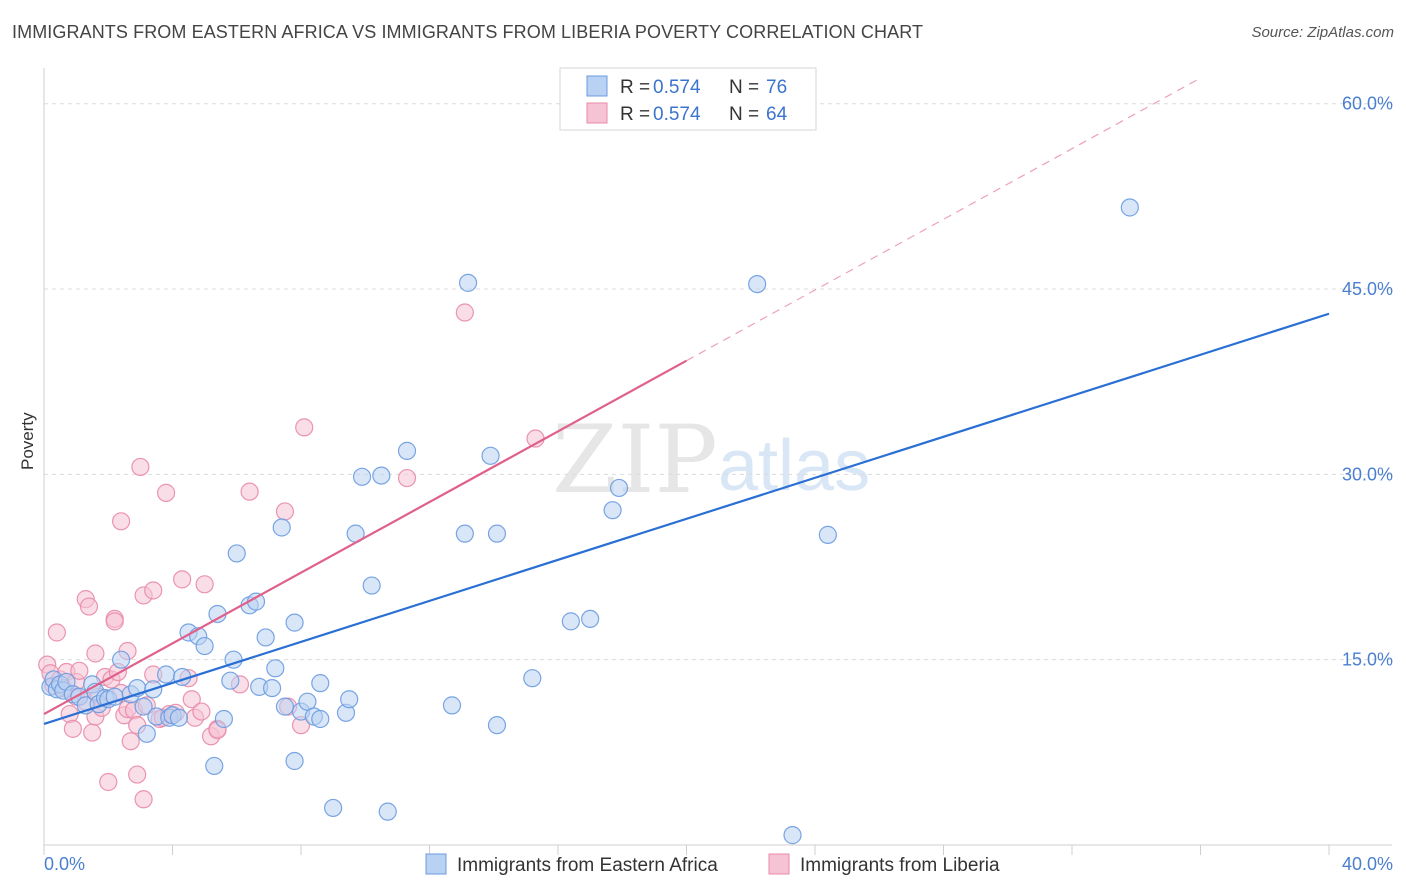 The image size is (1406, 892). Describe the element at coordinates (1367, 382) in the screenshot. I see `y-tick-labels: 15.0% 30.0% 45.0% 60.0%` at that location.